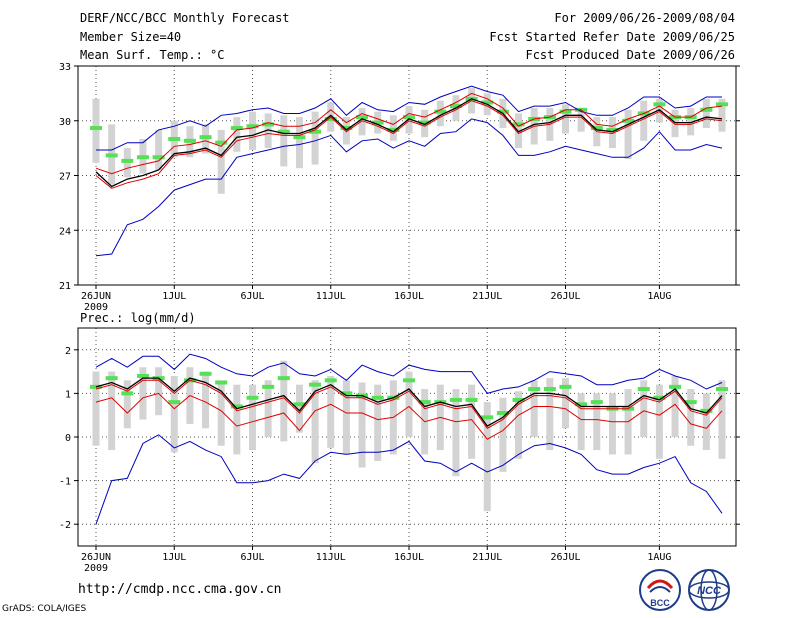 This screenshot has width=800, height=618. Describe the element at coordinates (131, 37) in the screenshot. I see `member-size: Member Size=40` at that location.